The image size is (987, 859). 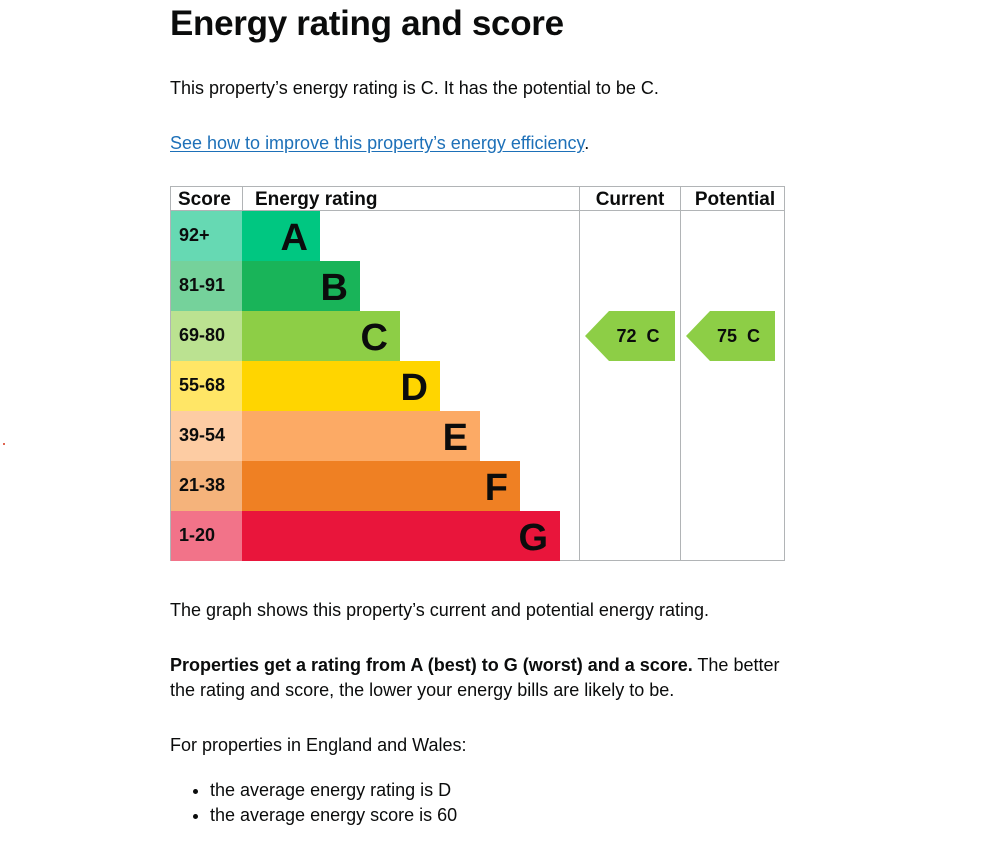 I want to click on rating-bar-c, so click(x=321, y=336).